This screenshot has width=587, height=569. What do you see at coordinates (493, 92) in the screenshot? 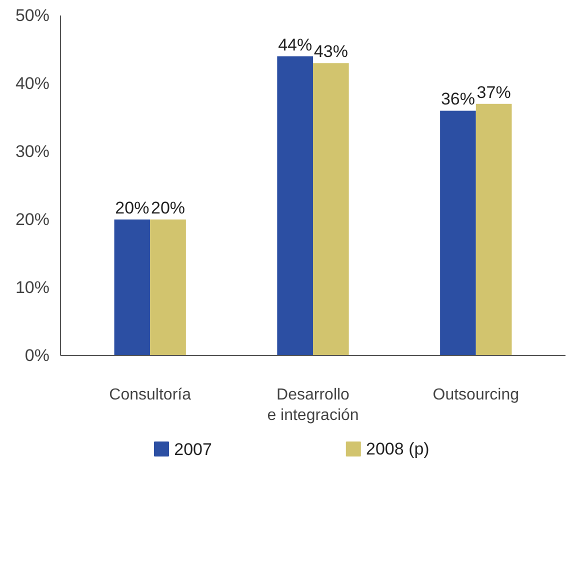
I see `data-label: 37%` at bounding box center [493, 92].